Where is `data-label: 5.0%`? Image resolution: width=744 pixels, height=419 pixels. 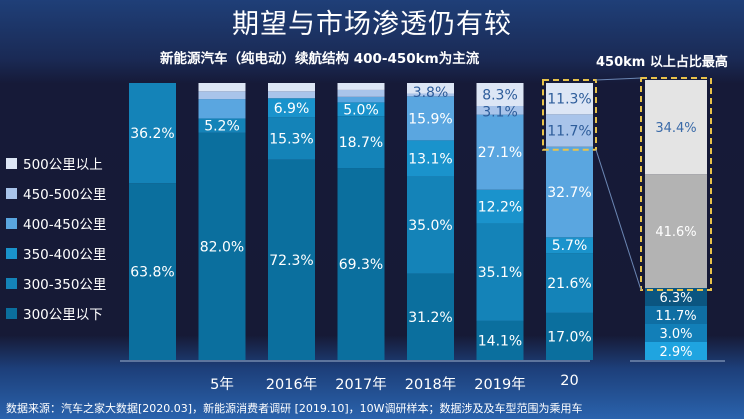 data-label: 5.0% is located at coordinates (361, 110).